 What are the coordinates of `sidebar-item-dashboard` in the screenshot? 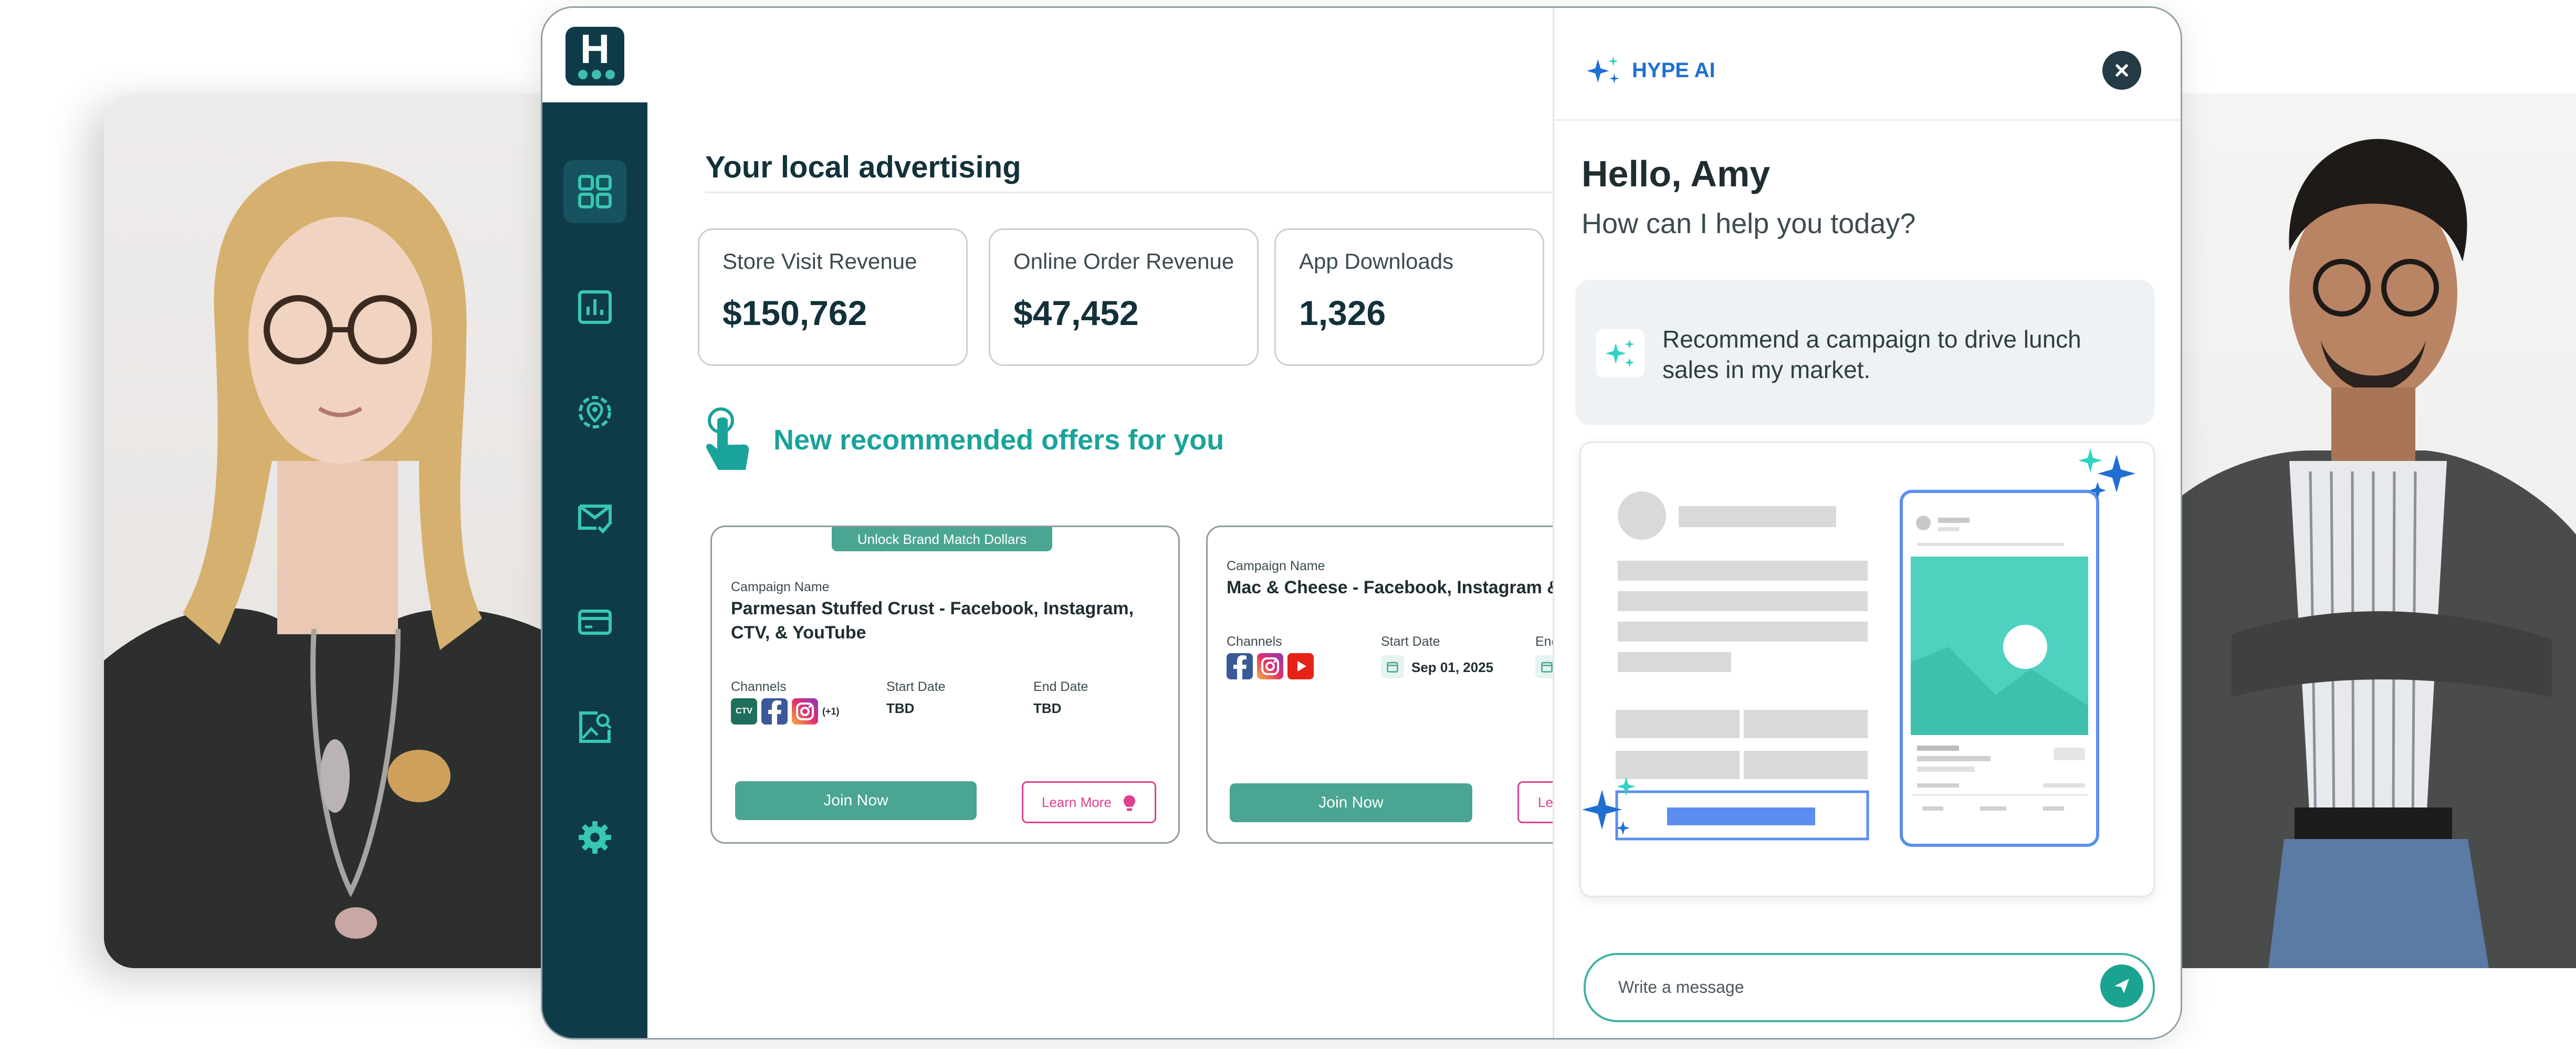 It's located at (594, 192).